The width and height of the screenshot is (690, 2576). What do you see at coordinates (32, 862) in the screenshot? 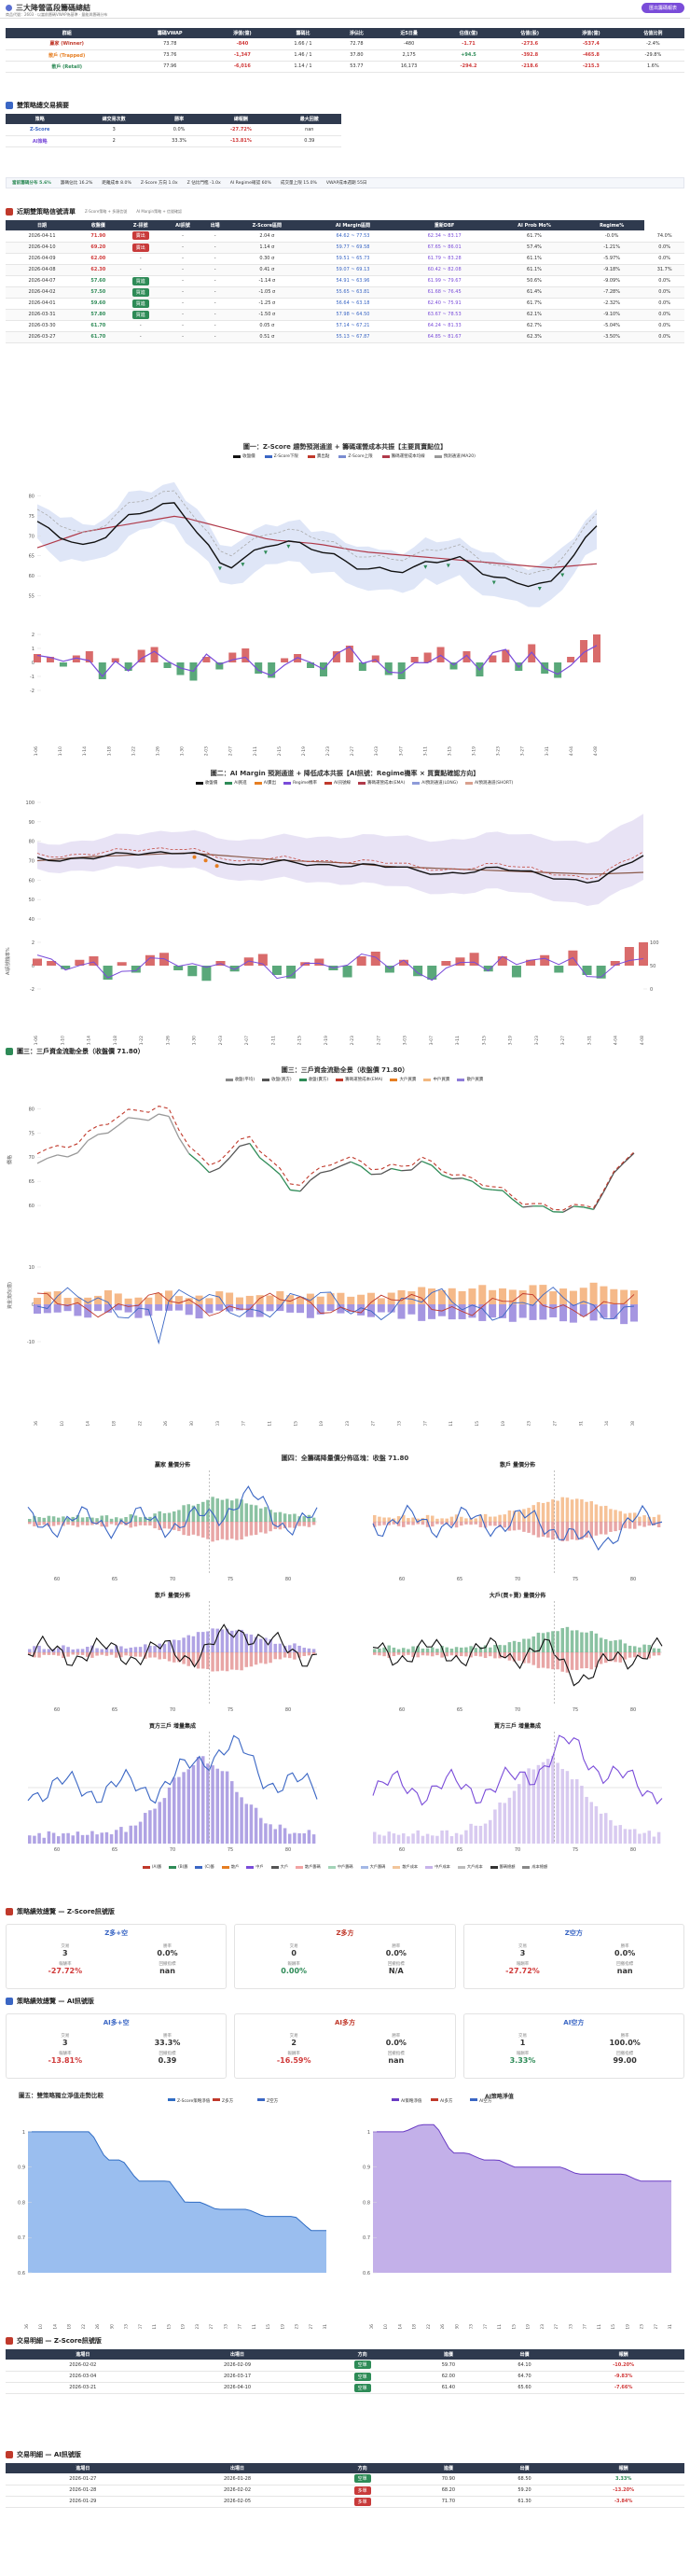
I see `tick-label: 70` at bounding box center [32, 862].